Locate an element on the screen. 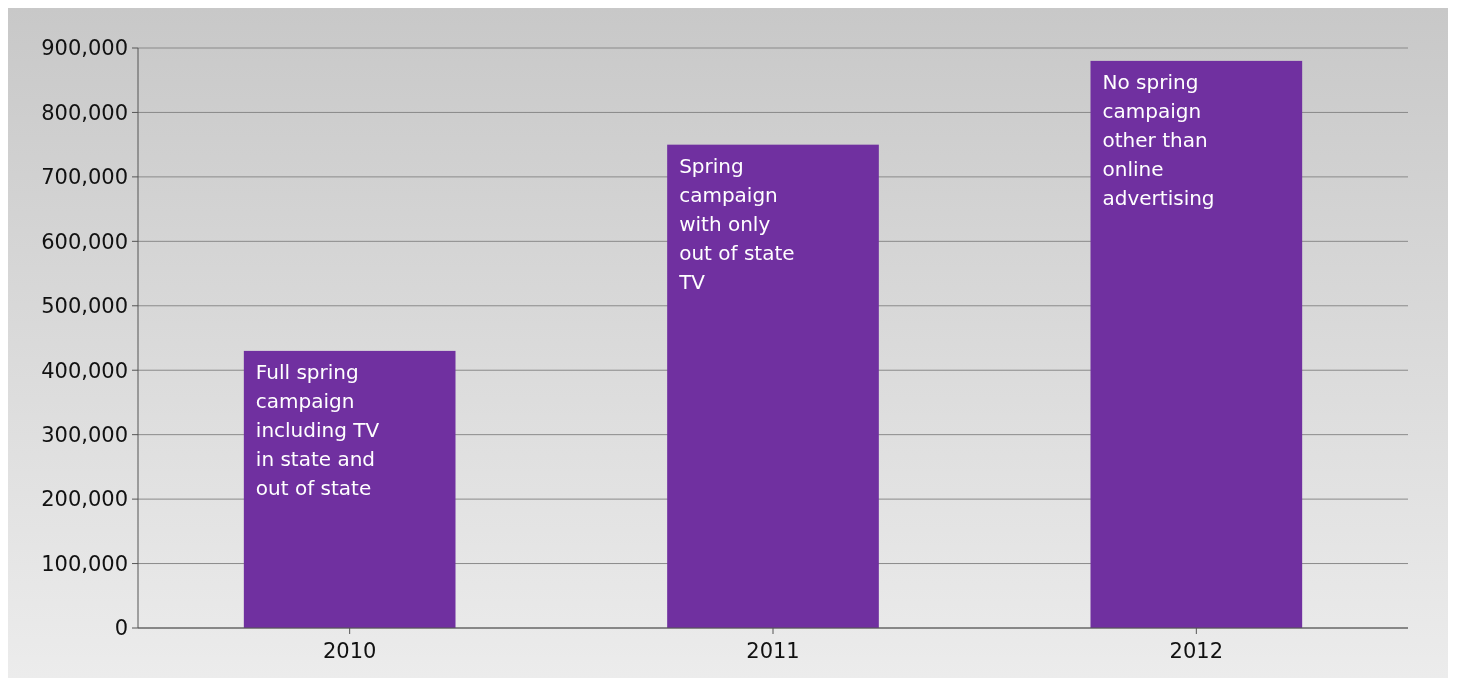 Image resolution: width=1462 pixels, height=684 pixels. y-tick-label: 0 is located at coordinates (121, 628).